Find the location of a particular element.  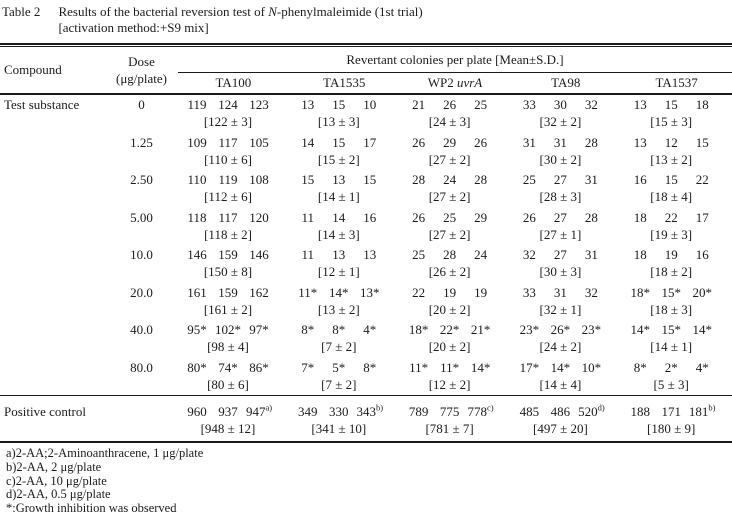

strain-cell: 161 159 162 [161 ± 2] is located at coordinates (233, 302).